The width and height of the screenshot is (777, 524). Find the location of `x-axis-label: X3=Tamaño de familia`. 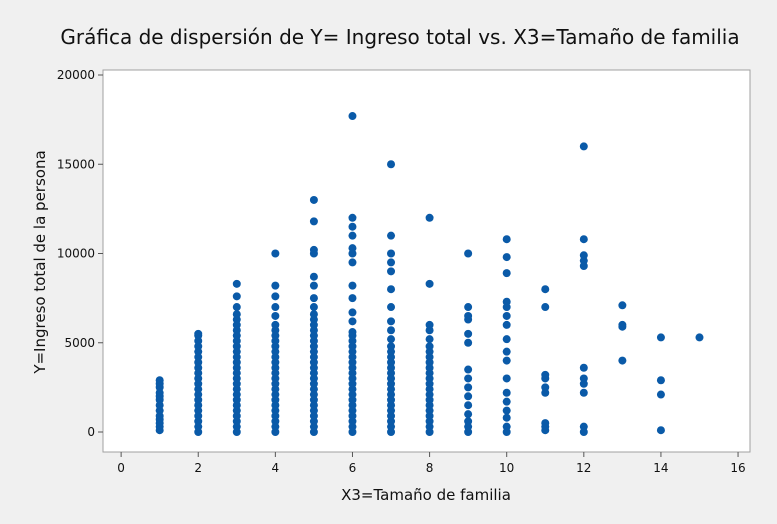

x-axis-label: X3=Tamaño de familia is located at coordinates (426, 495).